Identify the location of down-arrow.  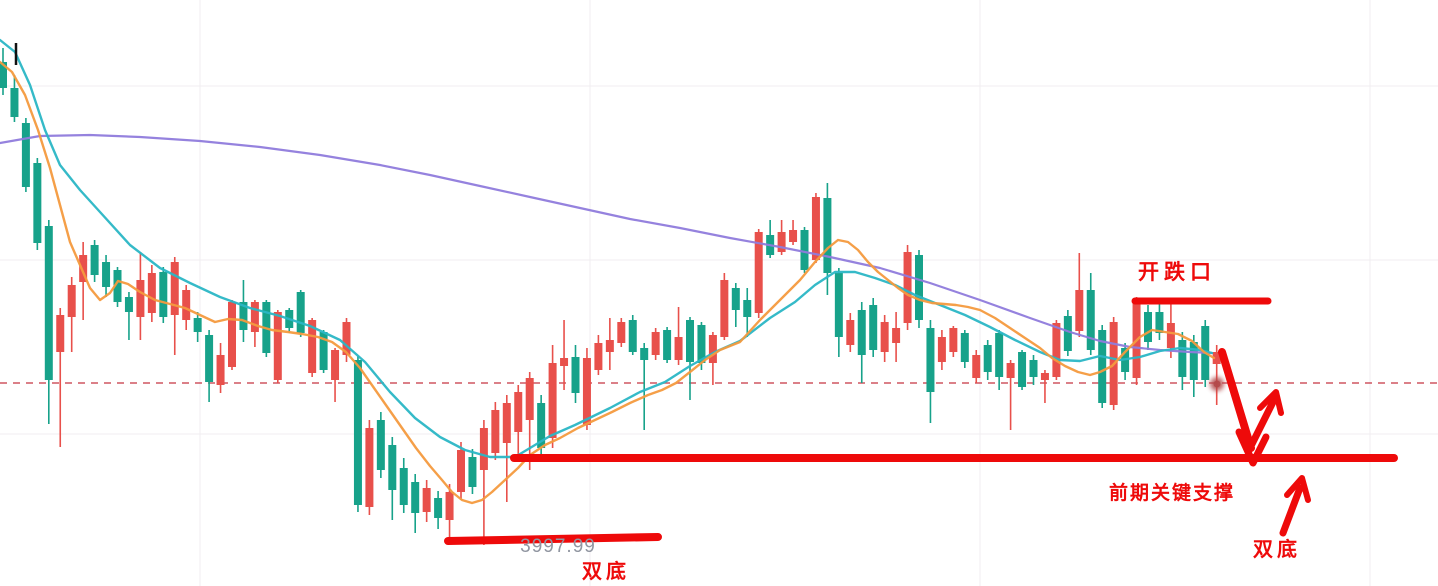
(1244, 407).